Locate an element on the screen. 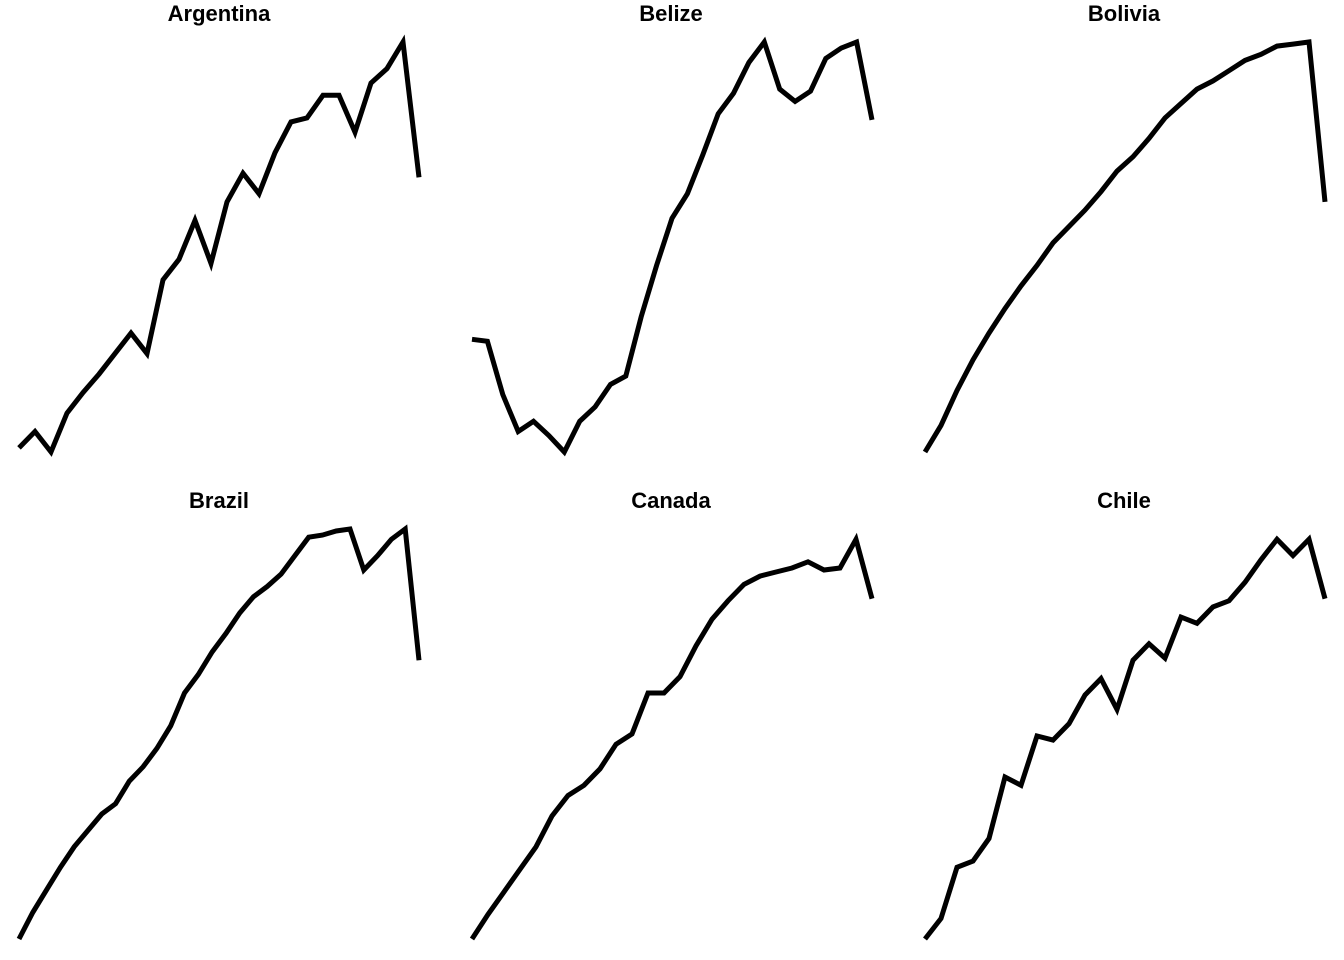  panel-title: Brazil is located at coordinates (219, 500).